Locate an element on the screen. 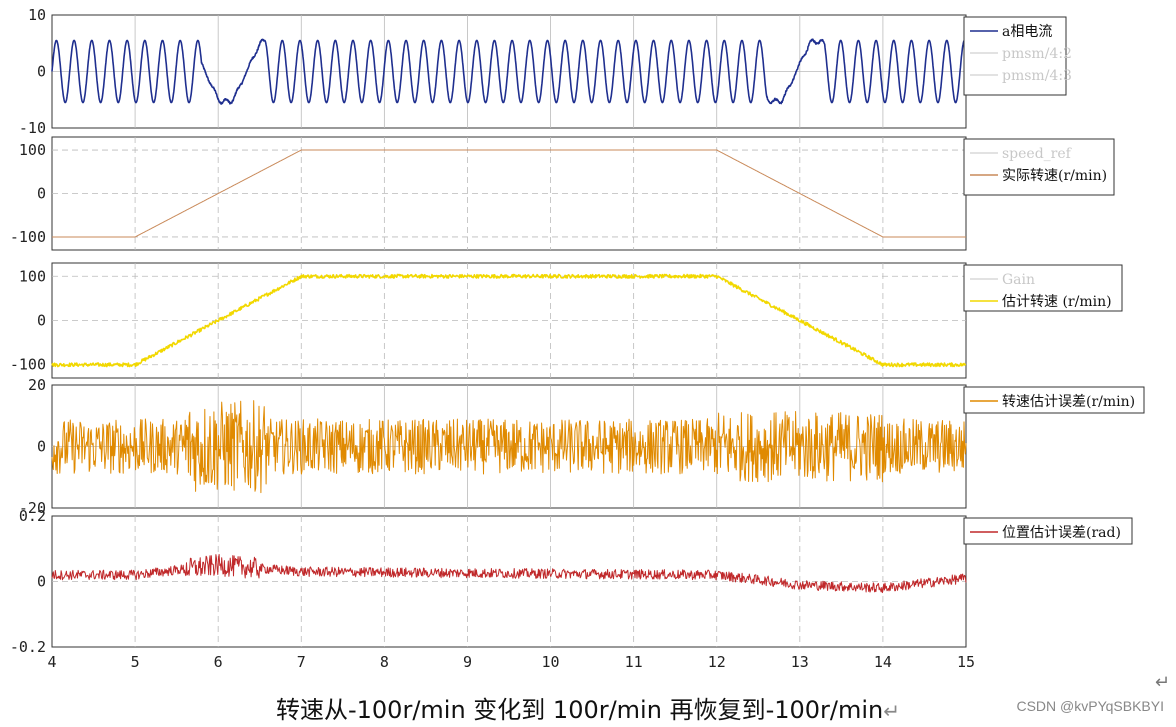 The image size is (1176, 727). y-tick-label: 20 is located at coordinates (37, 385).